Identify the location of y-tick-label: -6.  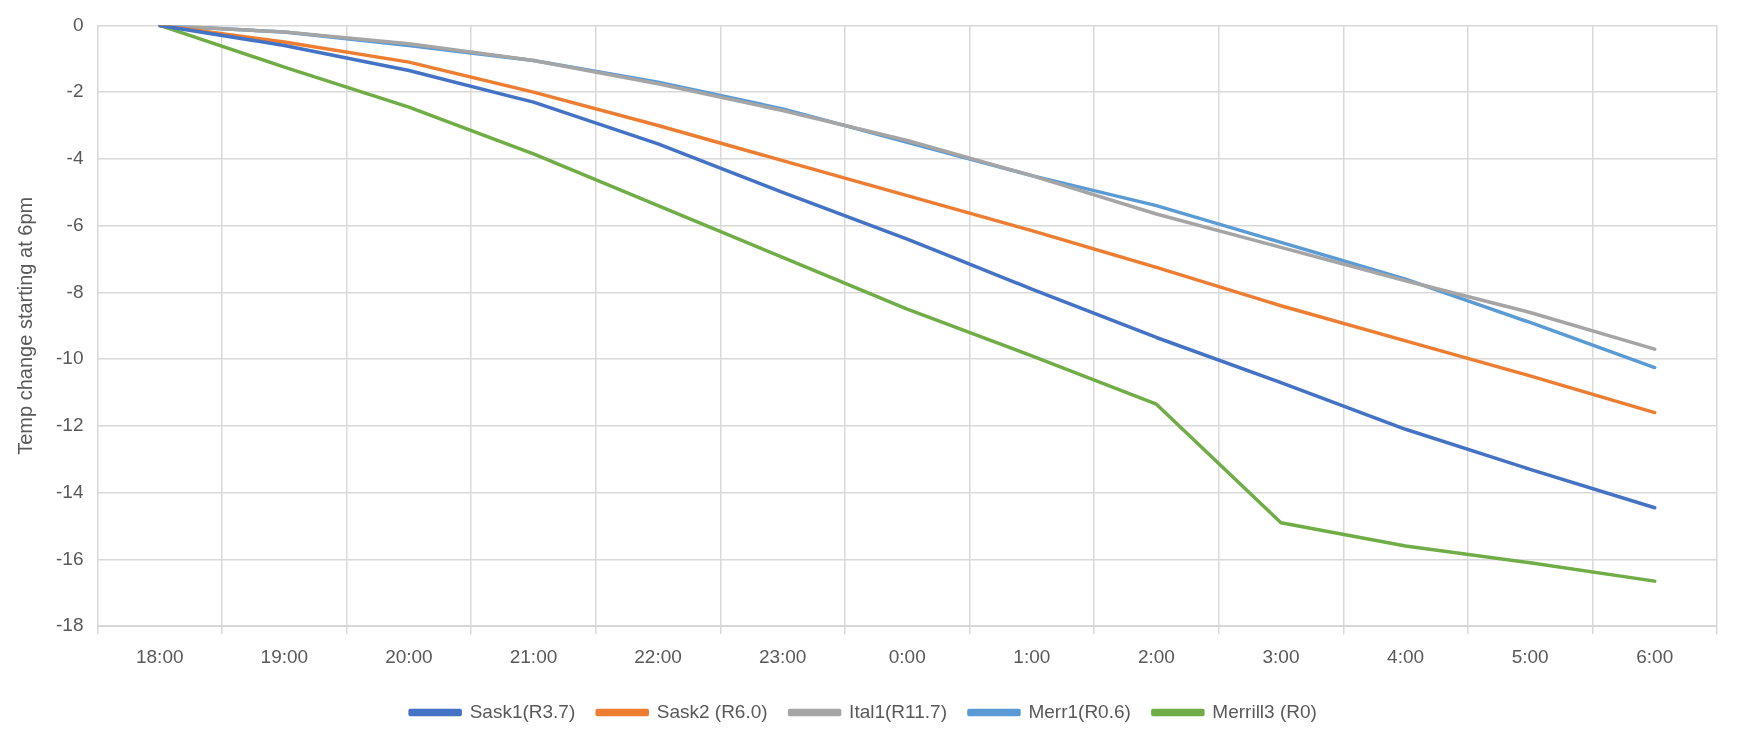
(75, 224).